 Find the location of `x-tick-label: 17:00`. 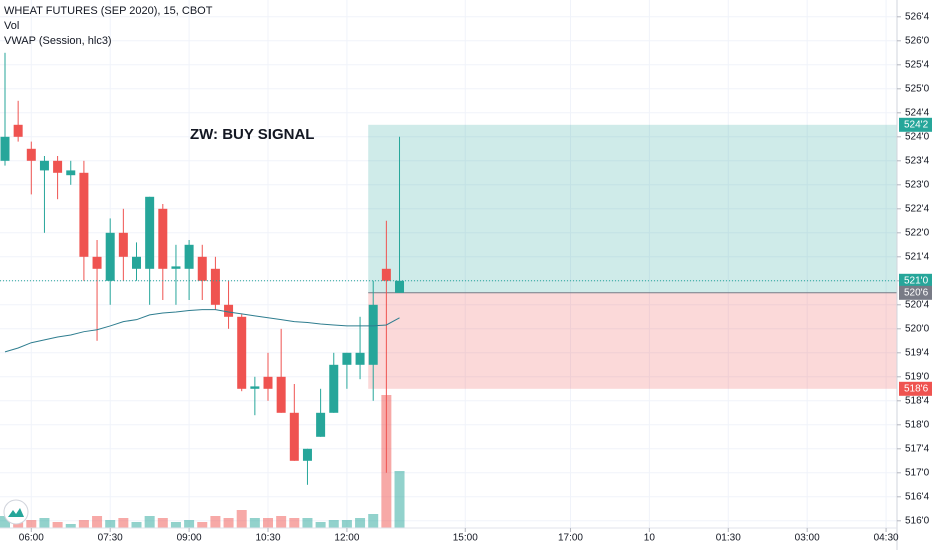

x-tick-label: 17:00 is located at coordinates (570, 538).